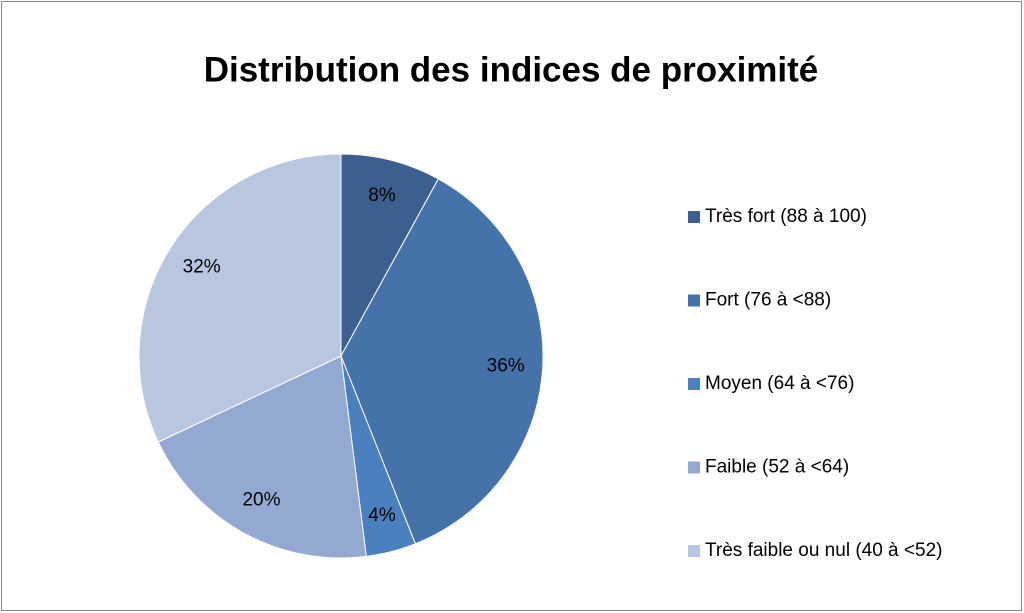  Describe the element at coordinates (786, 216) in the screenshot. I see `legend-label: Très fort (88 à 100)` at that location.